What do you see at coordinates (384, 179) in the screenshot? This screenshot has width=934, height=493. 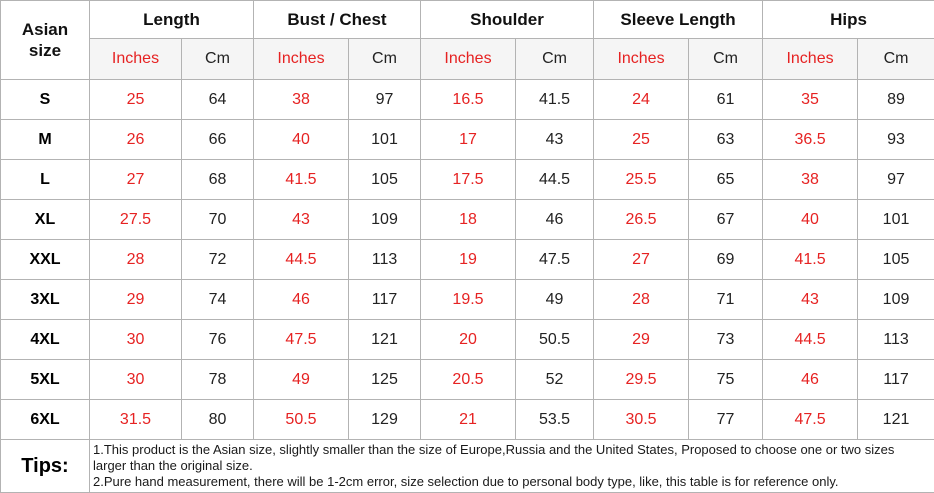 I see `cm-value-cell: 105` at bounding box center [384, 179].